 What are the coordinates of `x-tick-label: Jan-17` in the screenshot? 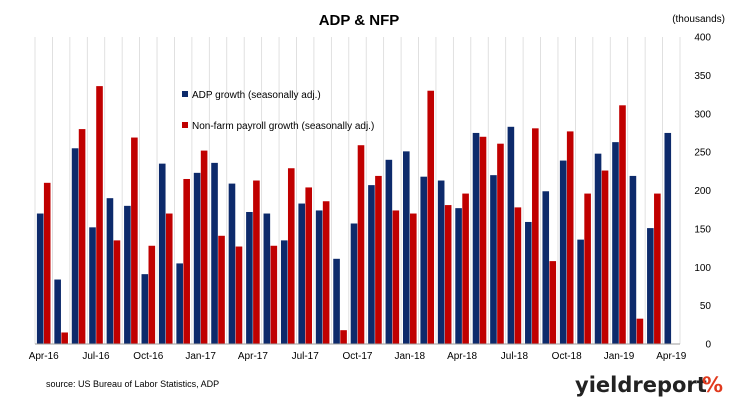 It's located at (200, 356).